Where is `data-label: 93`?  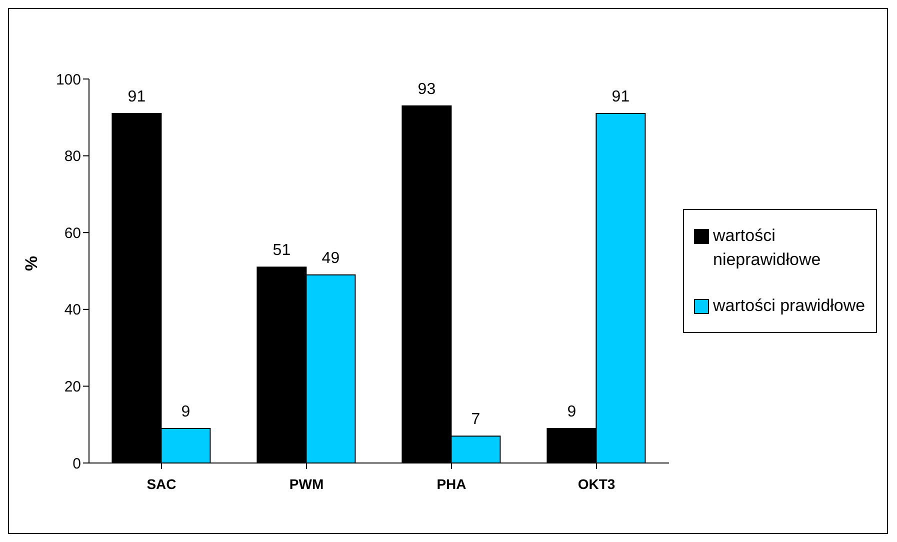 data-label: 93 is located at coordinates (427, 89).